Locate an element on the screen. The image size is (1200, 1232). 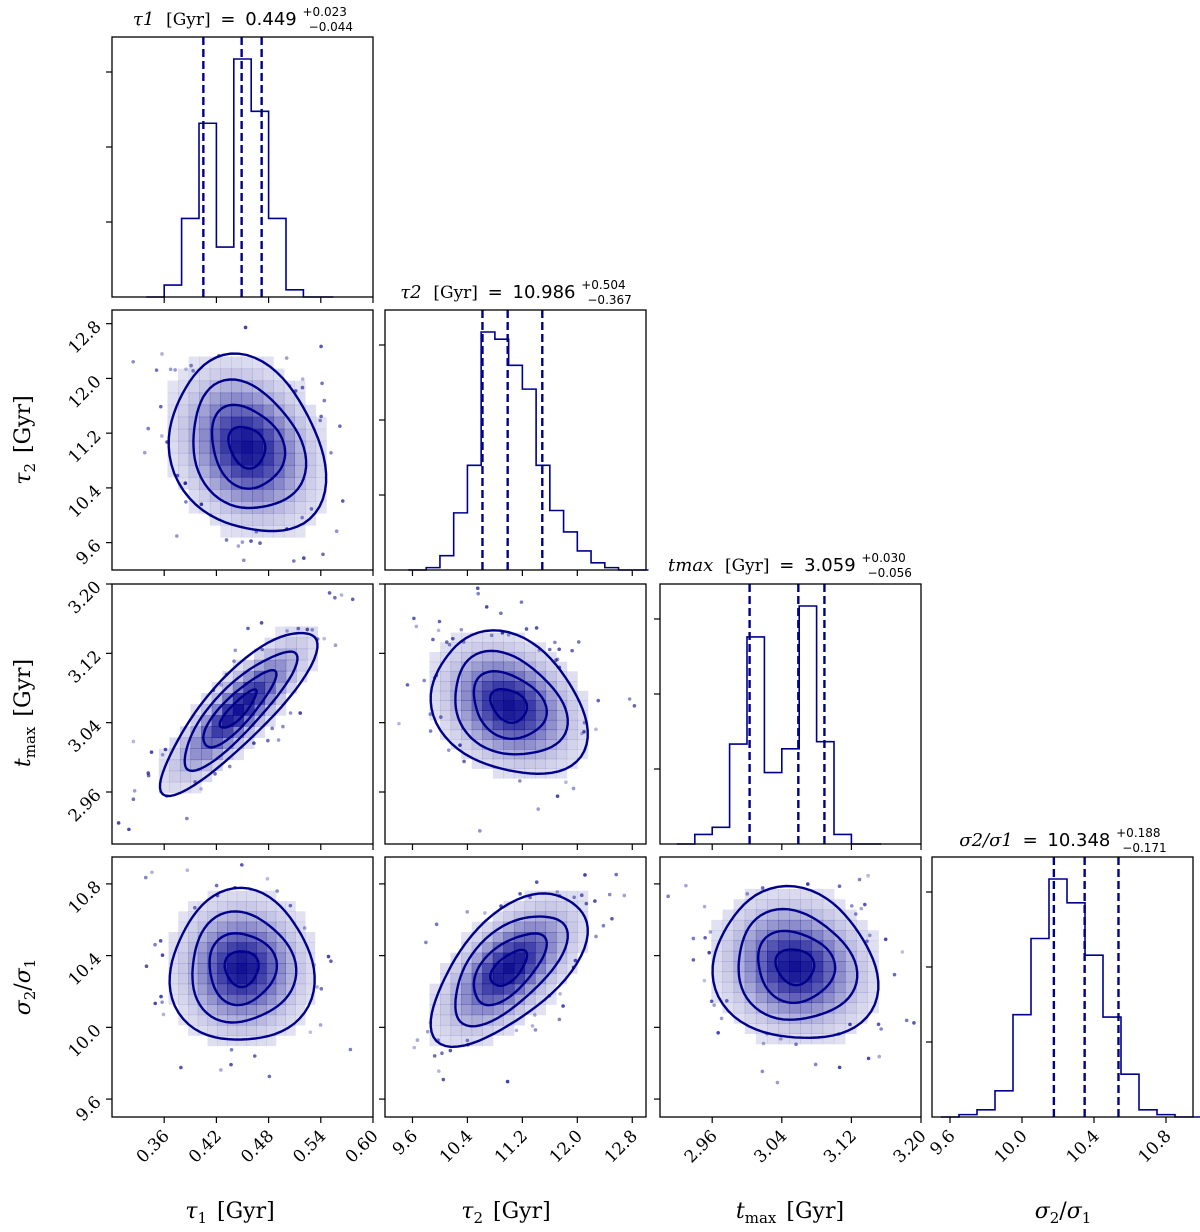
panel-tau2-ratio is located at coordinates (519, 978).